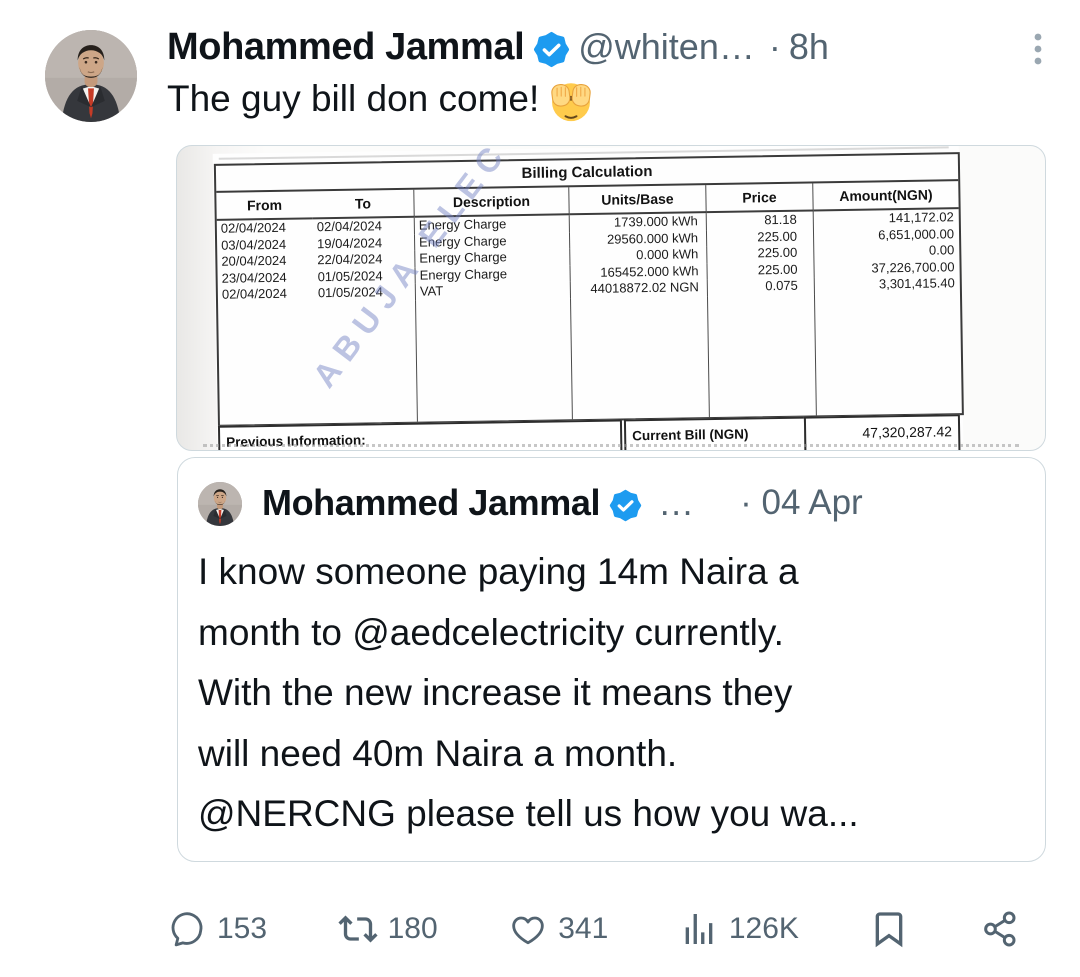 The image size is (1080, 977). I want to click on bill-previous-label: Previous Information:, so click(420, 434).